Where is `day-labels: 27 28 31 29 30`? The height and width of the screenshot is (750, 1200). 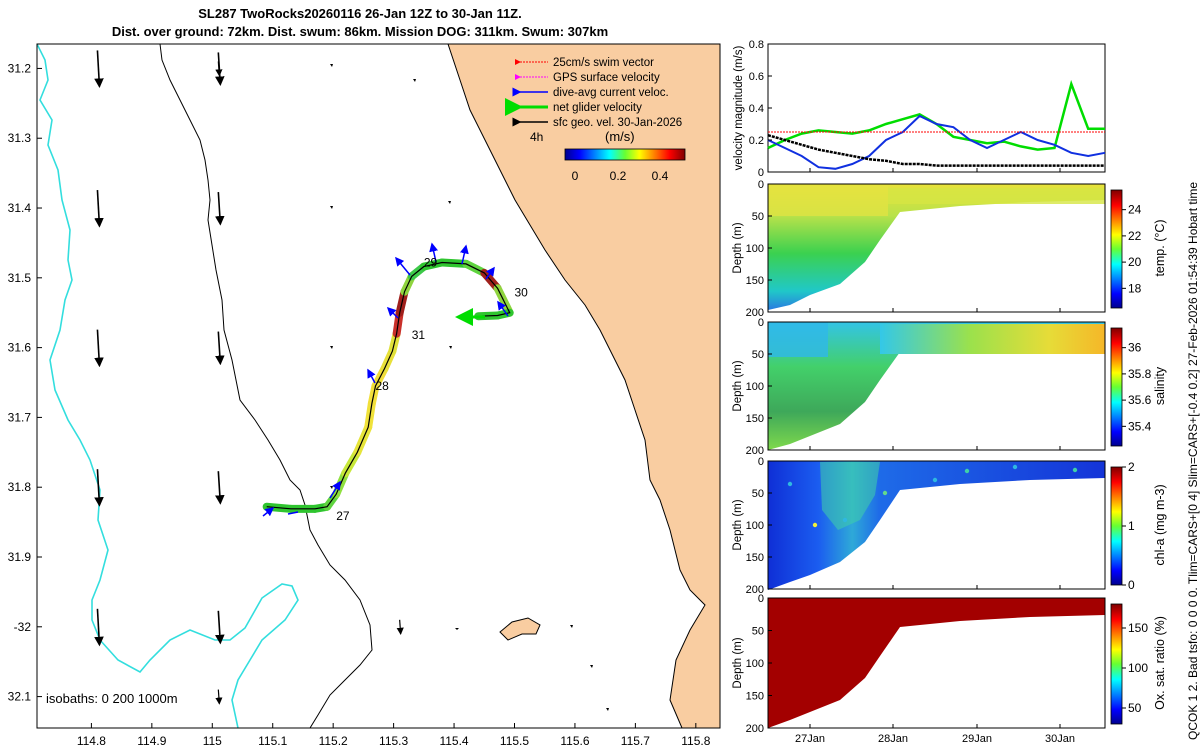 day-labels: 27 28 31 29 30 is located at coordinates (432, 389).